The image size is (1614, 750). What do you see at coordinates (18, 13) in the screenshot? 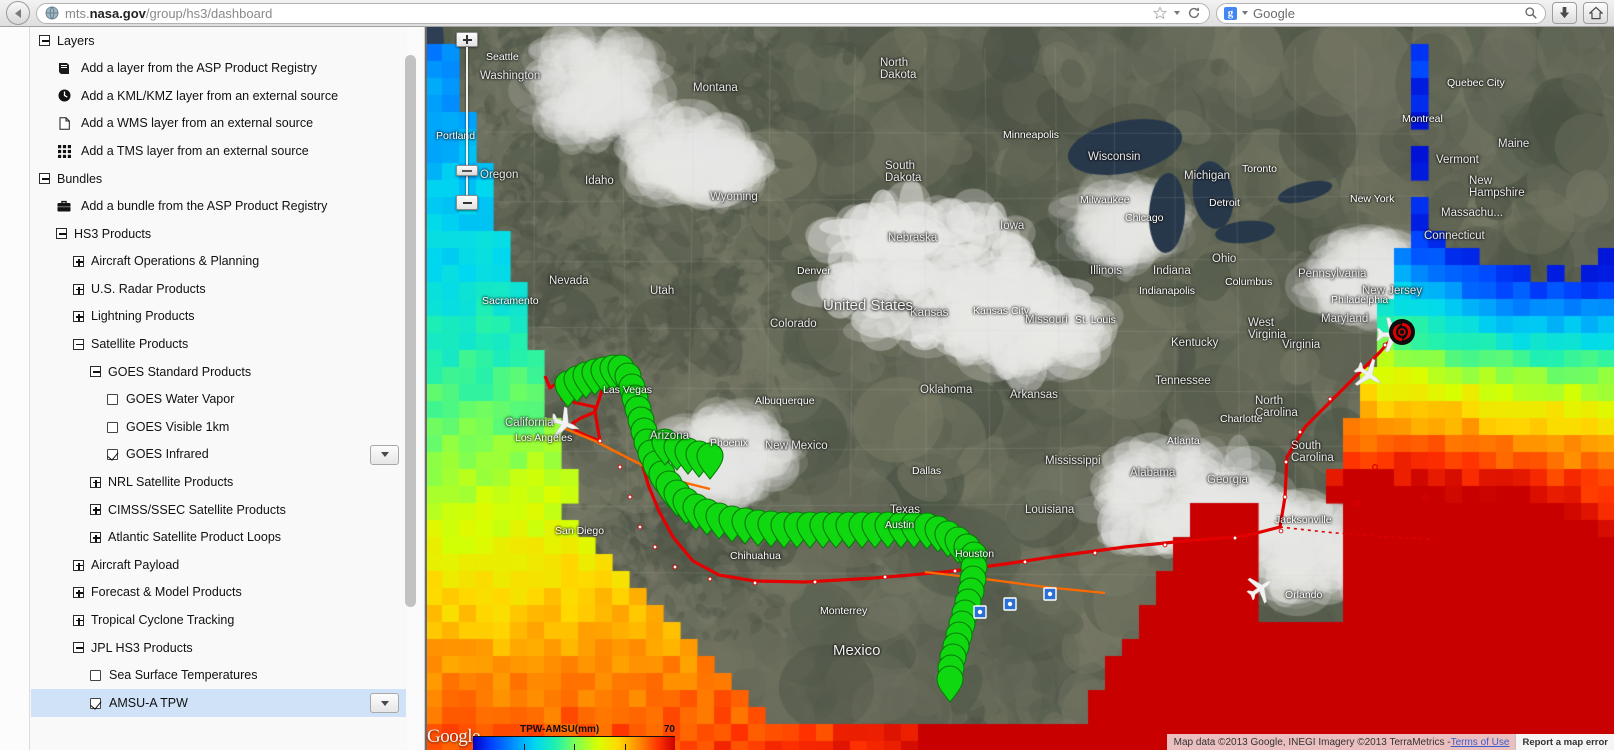
I see `back-button` at bounding box center [18, 13].